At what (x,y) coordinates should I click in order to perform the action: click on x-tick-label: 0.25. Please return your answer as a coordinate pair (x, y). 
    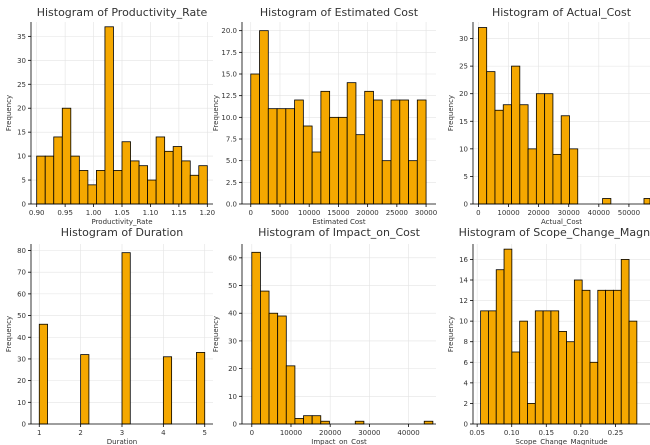
    Looking at the image, I should click on (616, 433).